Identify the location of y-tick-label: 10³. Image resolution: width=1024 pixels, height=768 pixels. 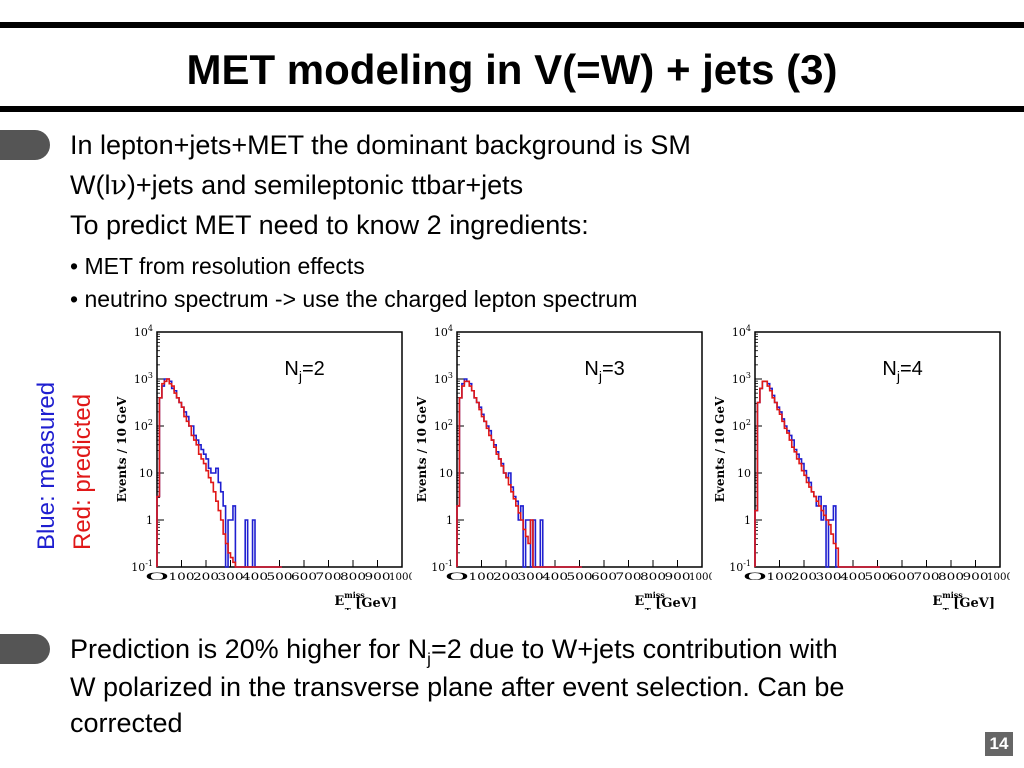
(443, 378).